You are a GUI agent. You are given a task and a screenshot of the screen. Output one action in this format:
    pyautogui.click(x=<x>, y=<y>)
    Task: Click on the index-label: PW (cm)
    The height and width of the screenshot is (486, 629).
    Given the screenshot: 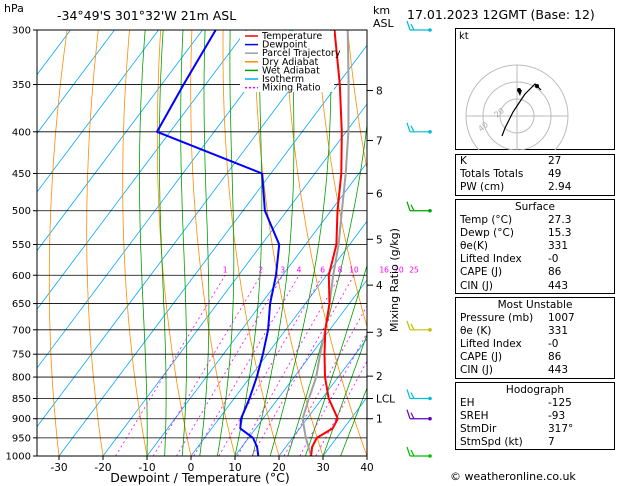 What is the action you would take?
    pyautogui.click(x=482, y=187)
    